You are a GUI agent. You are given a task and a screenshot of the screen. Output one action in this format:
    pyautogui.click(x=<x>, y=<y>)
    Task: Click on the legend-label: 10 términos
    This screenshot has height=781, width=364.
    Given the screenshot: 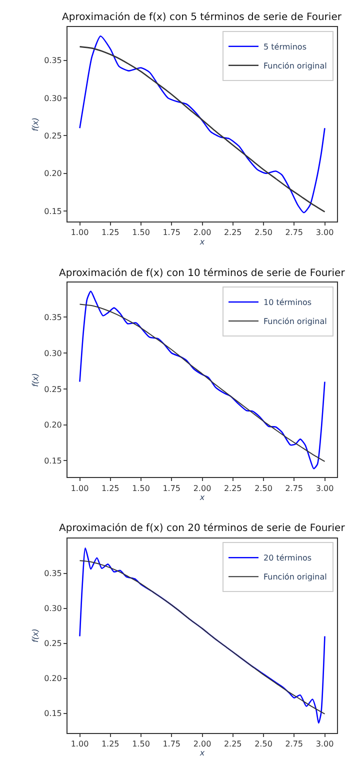 What is the action you would take?
    pyautogui.click(x=288, y=303)
    